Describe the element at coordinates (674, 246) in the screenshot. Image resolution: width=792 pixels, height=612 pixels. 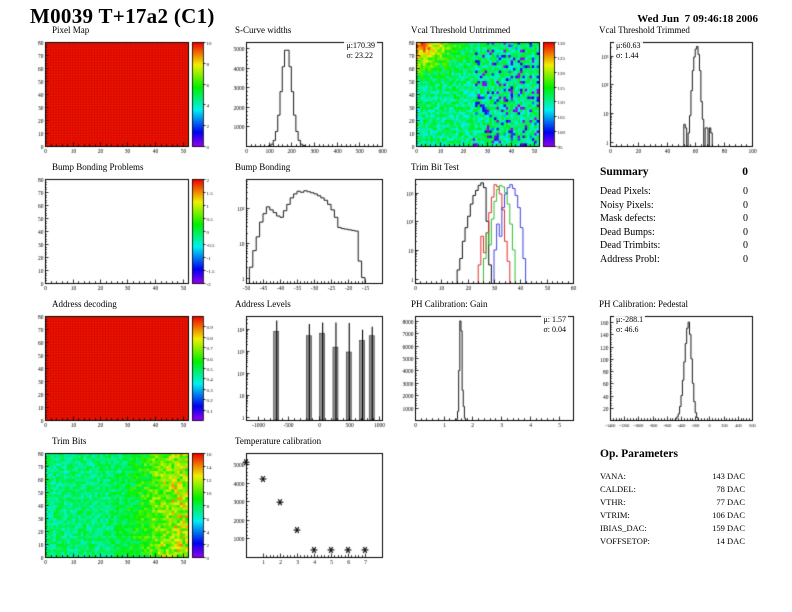
I see `summary-row-dead-trimbits: Dead Trimbits: 0` at that location.